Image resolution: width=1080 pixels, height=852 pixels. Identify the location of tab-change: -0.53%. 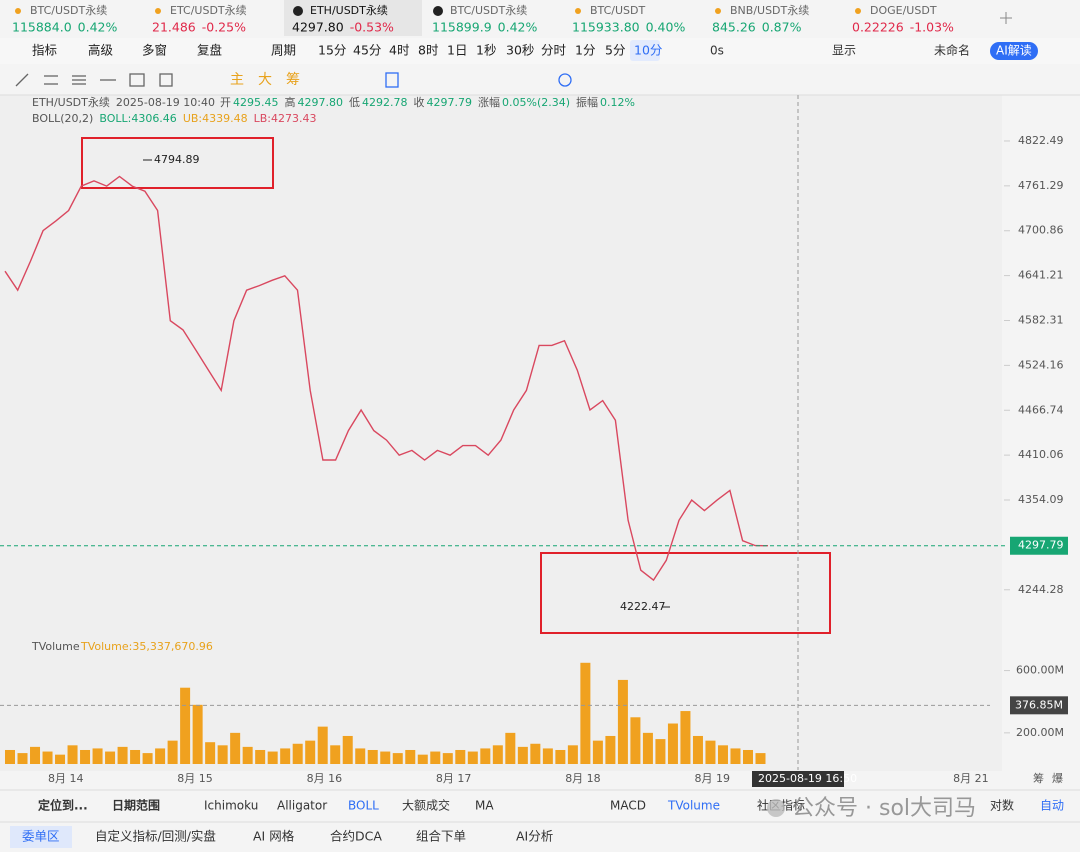
(372, 27).